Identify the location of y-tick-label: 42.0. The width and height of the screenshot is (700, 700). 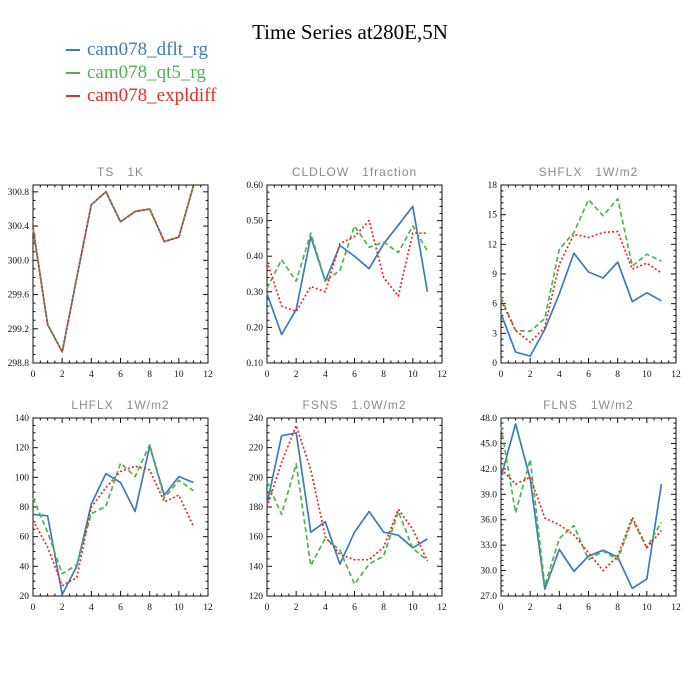
(488, 470).